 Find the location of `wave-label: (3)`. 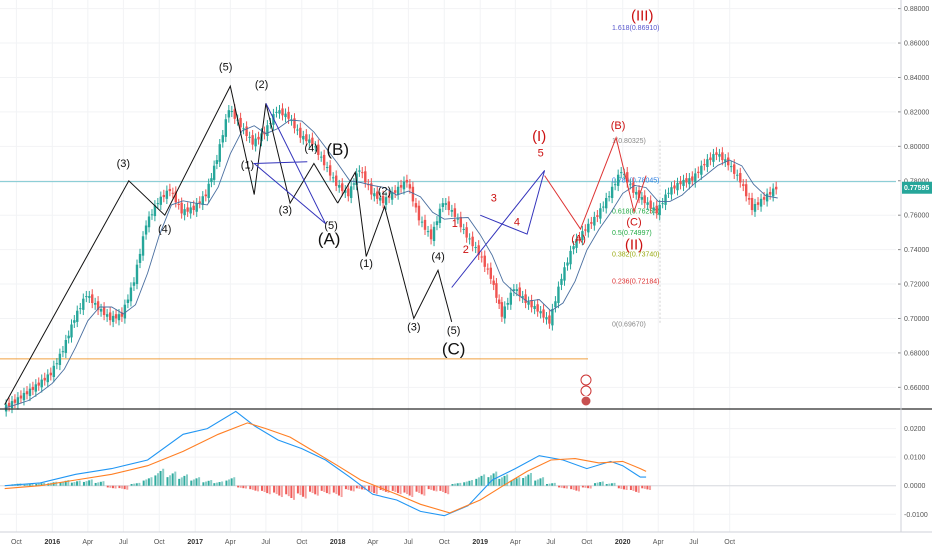

wave-label: (3) is located at coordinates (285, 210).